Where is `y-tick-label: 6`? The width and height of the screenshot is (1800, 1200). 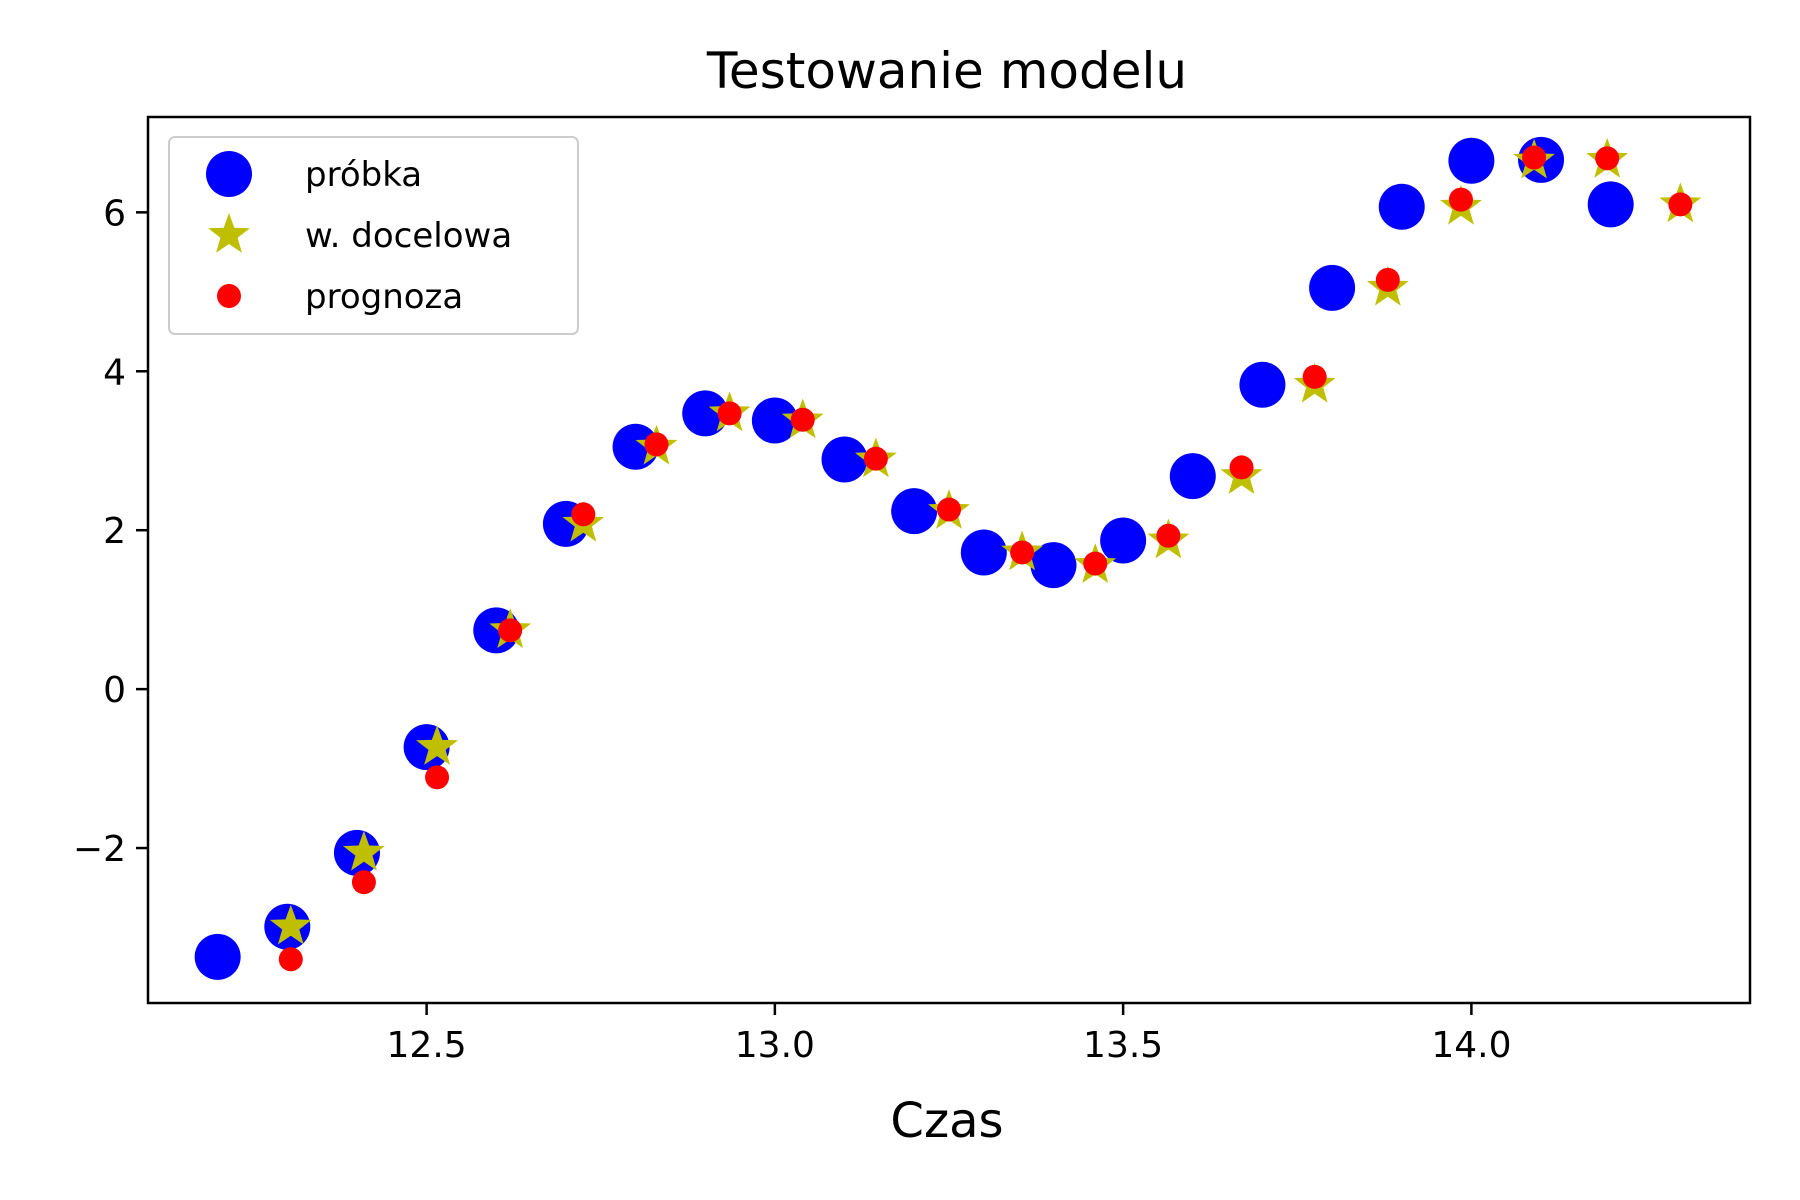 y-tick-label: 6 is located at coordinates (114, 213).